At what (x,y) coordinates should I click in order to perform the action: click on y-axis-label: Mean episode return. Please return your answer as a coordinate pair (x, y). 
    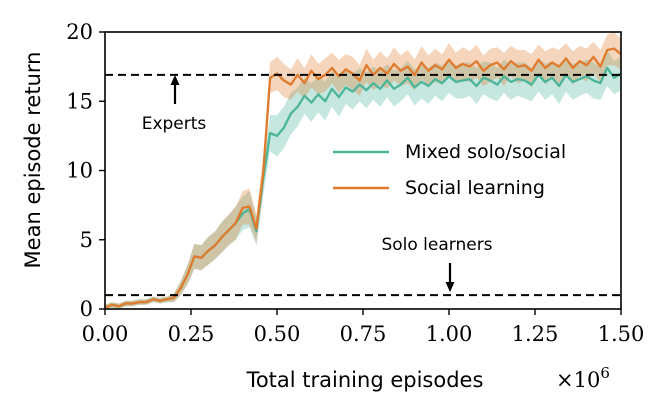
    Looking at the image, I should click on (33, 160).